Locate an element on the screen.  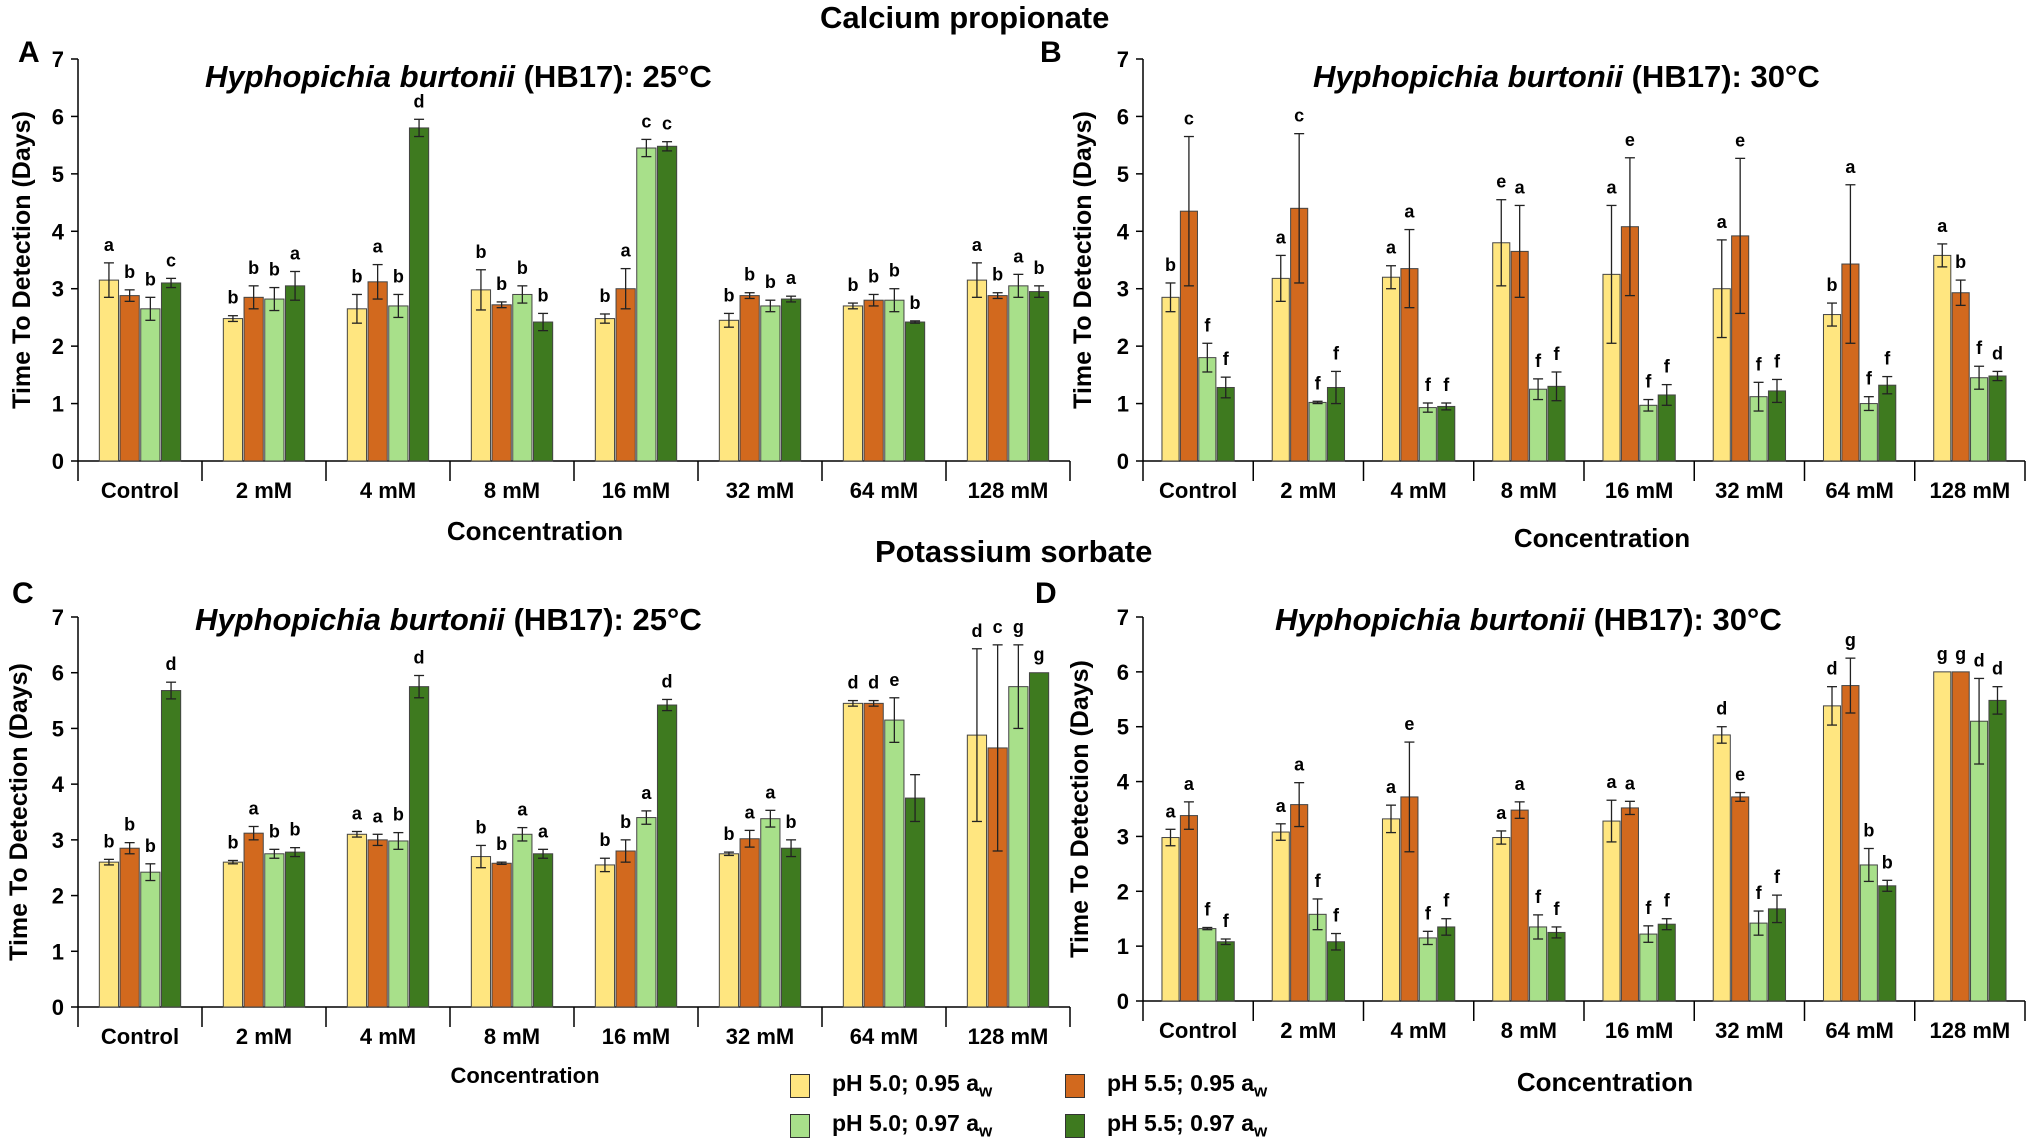
panel-d-sig-letter-3-1: a is located at coordinates (1520, 784).